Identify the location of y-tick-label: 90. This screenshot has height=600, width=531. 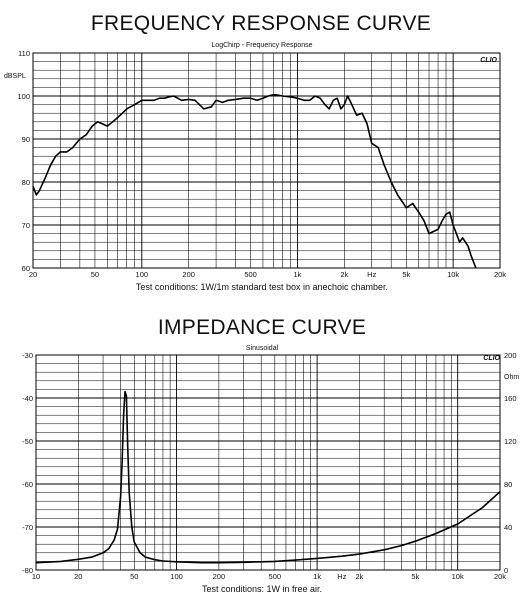
(26, 139).